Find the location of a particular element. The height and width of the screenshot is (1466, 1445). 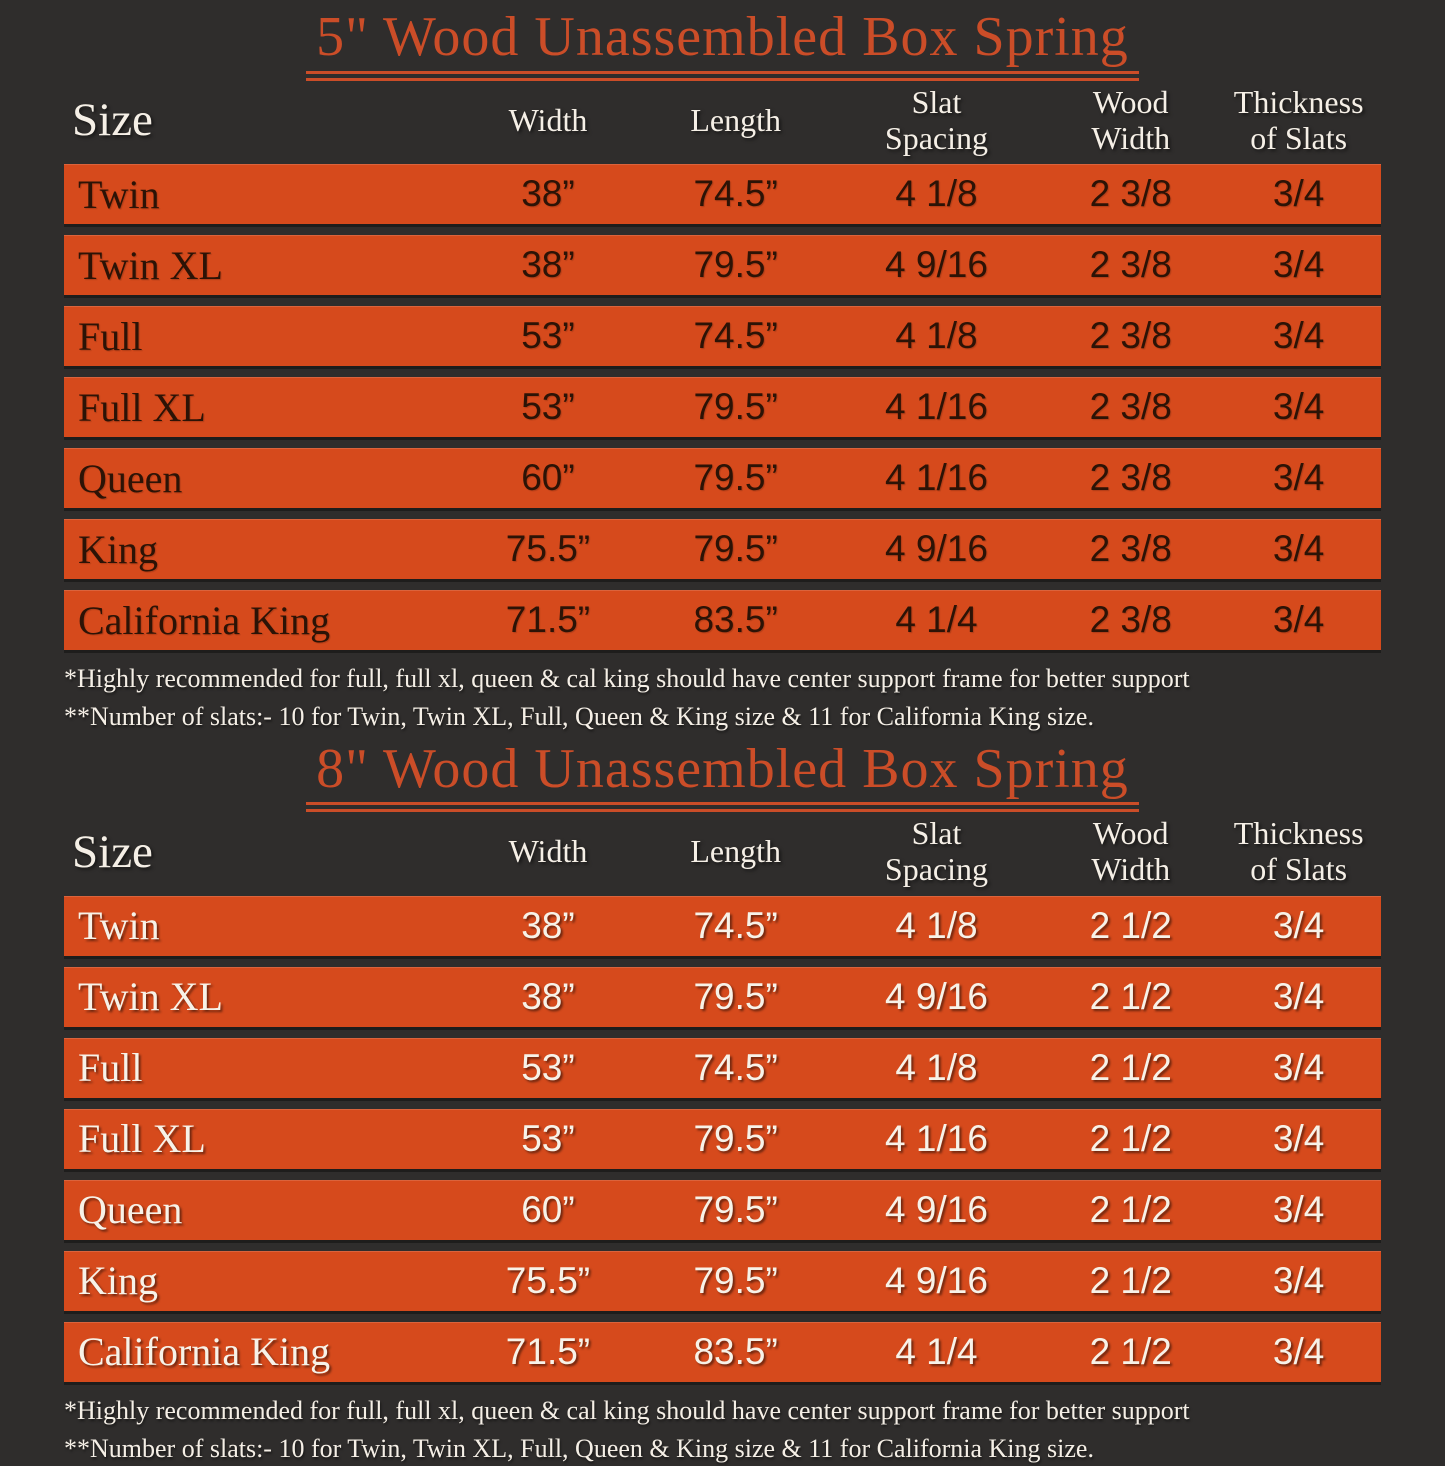

table-row: Twin 38” 74.5” 4 1/8 2 3/8 3/4 is located at coordinates (722, 194).